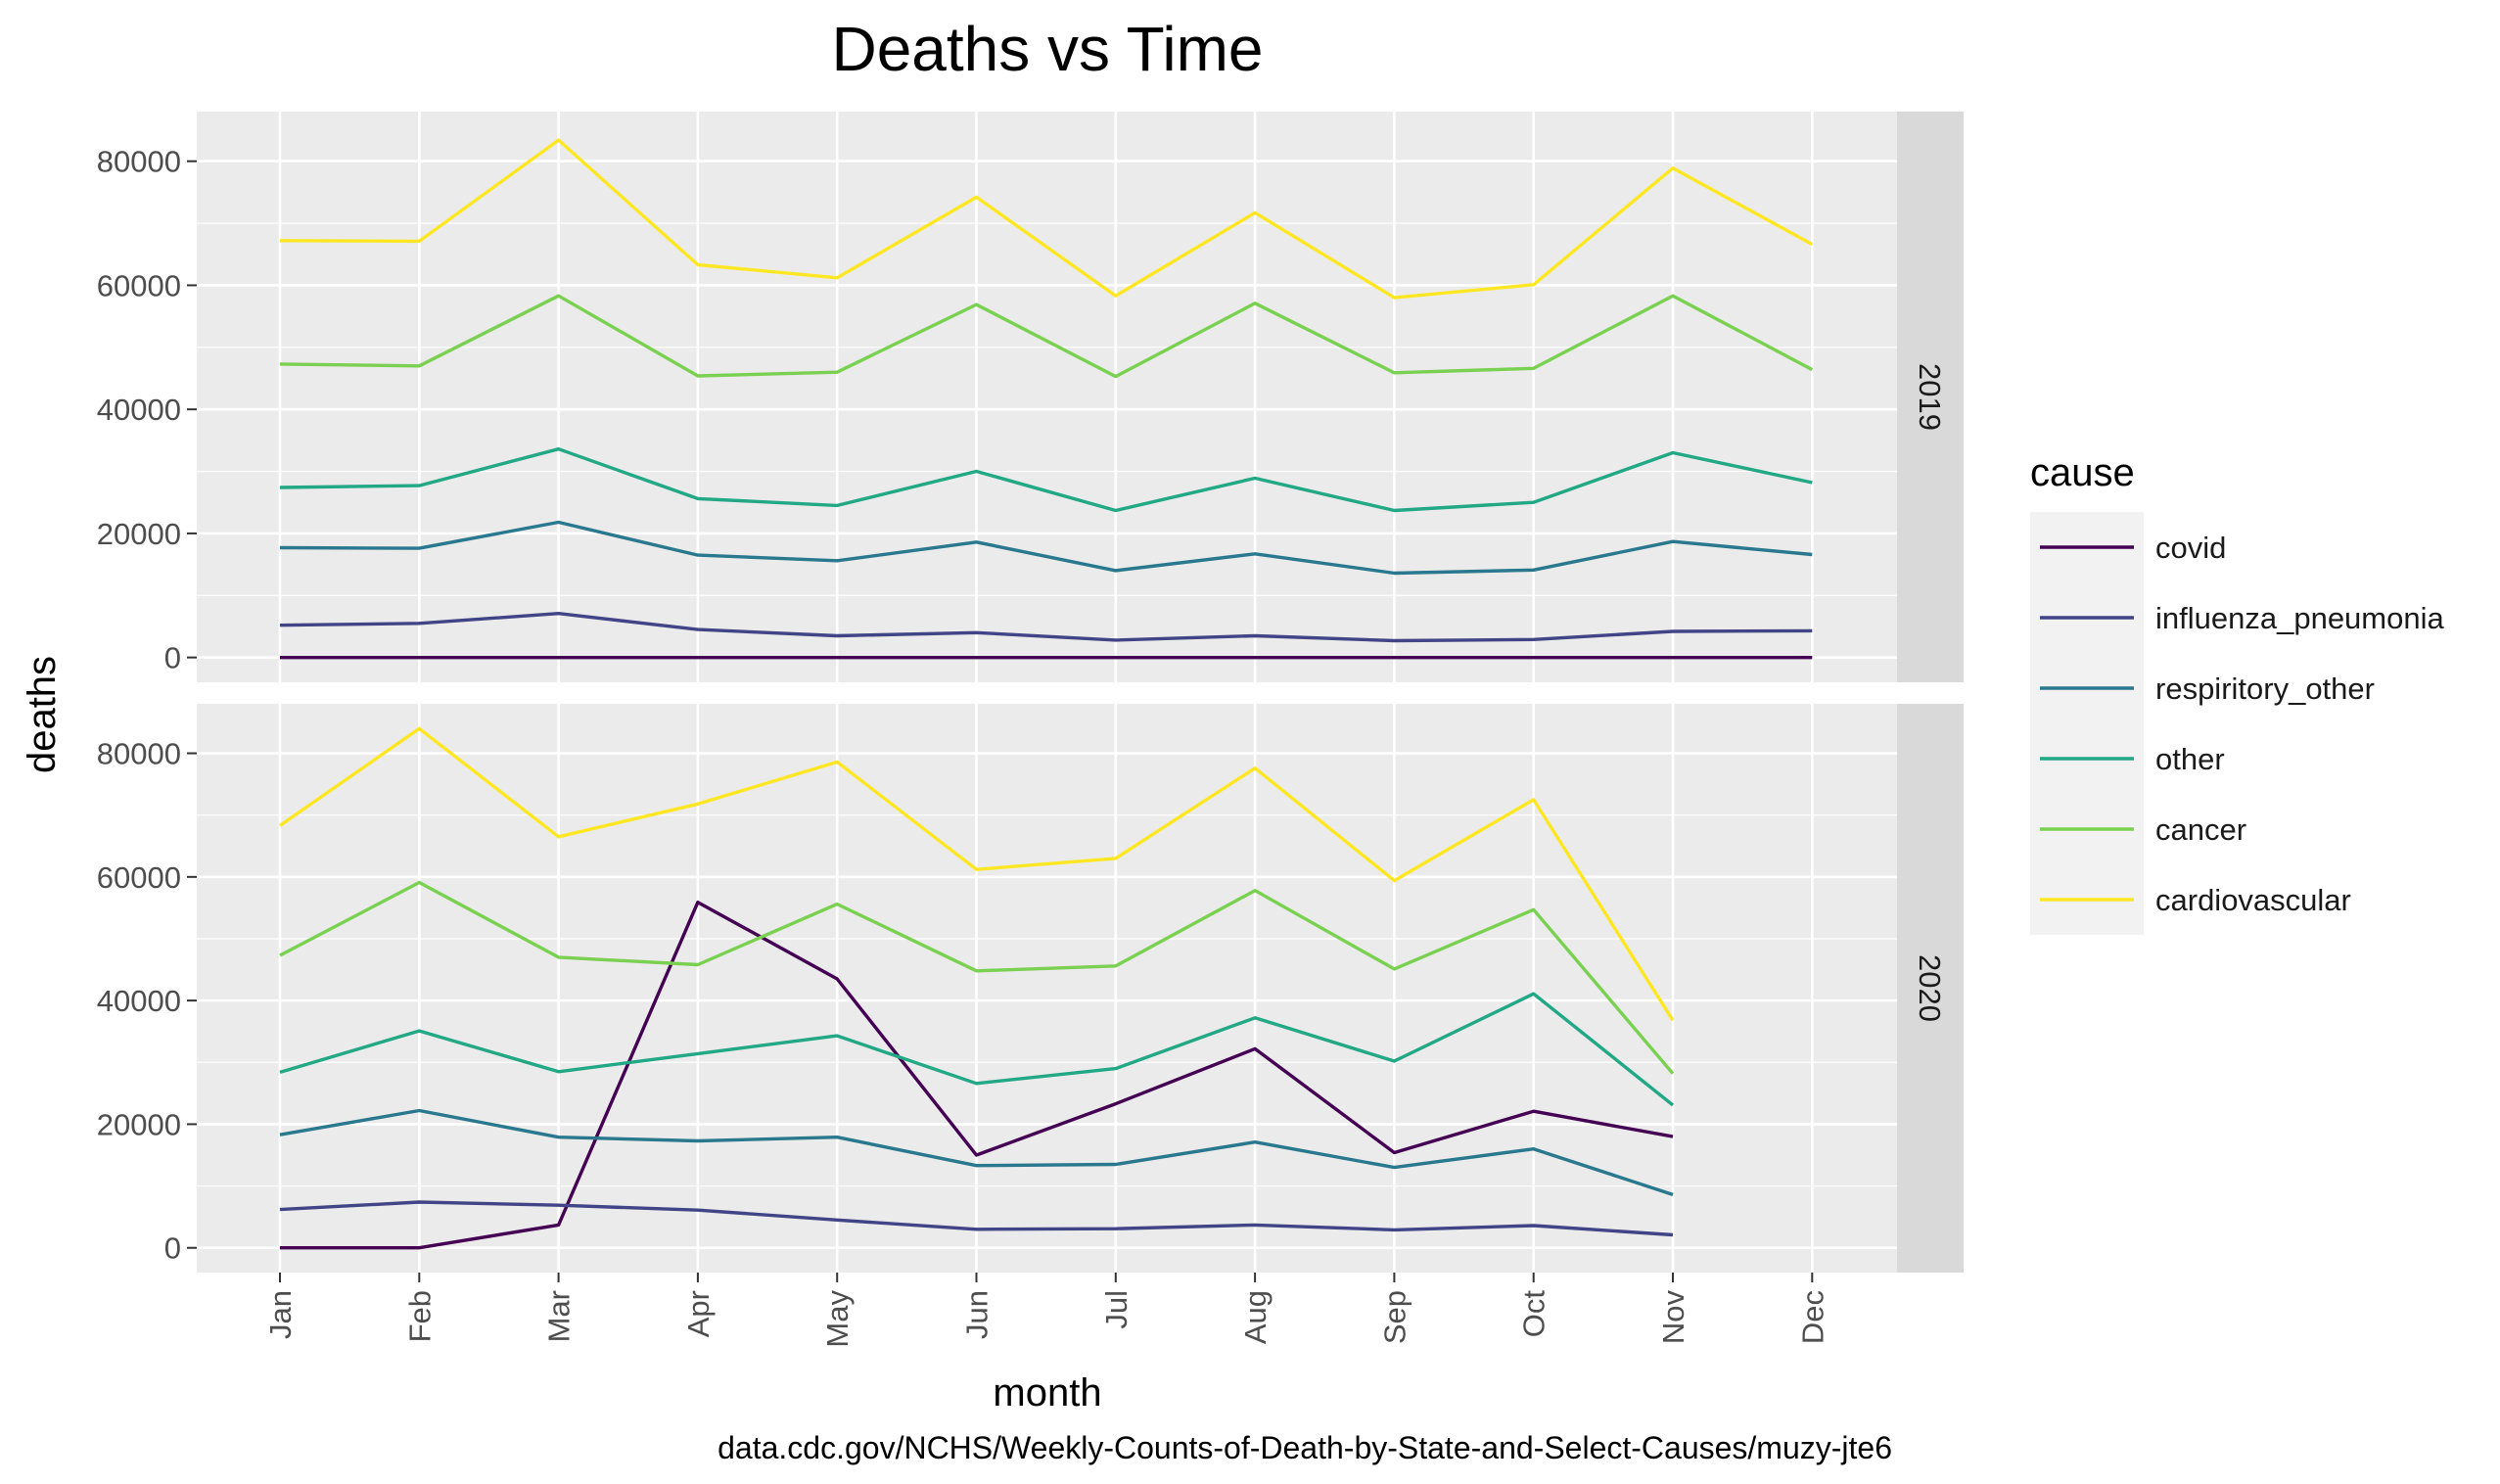 The image size is (2500, 1484). Describe the element at coordinates (2087, 723) in the screenshot. I see `legend-key-background` at that location.